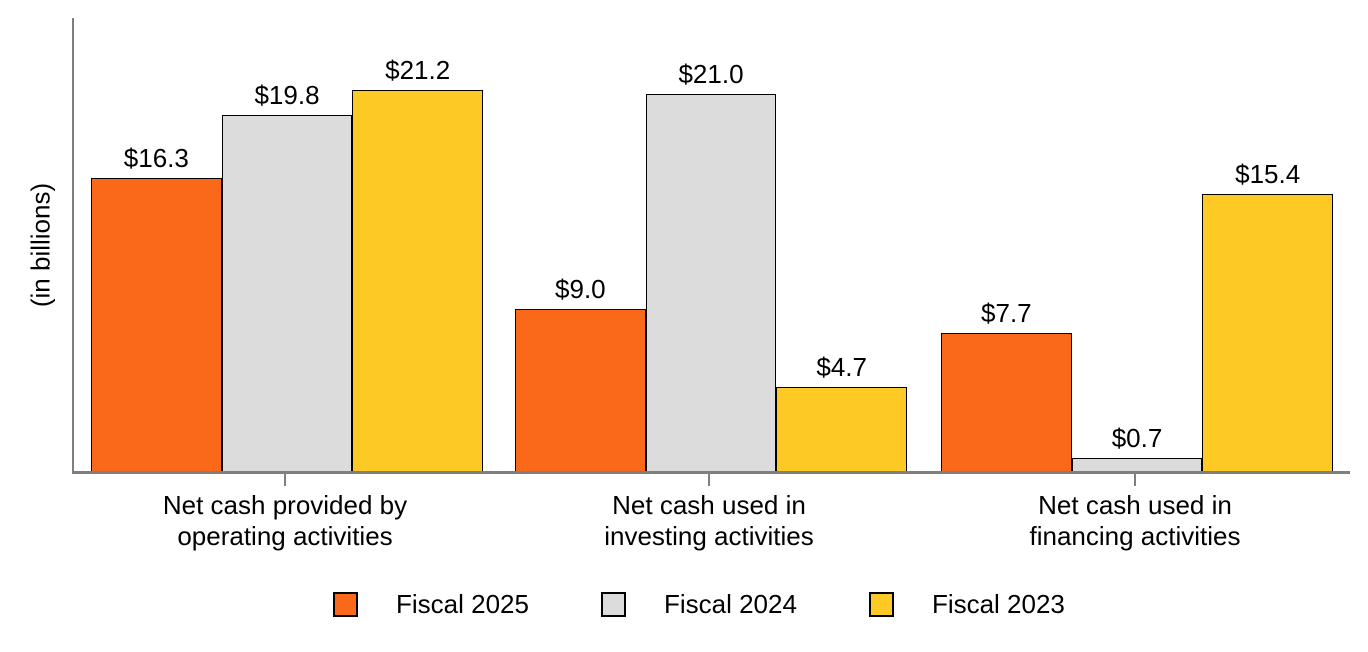 Image resolution: width=1368 pixels, height=652 pixels. What do you see at coordinates (1268, 174) in the screenshot?
I see `bar-value-label: $15.4` at bounding box center [1268, 174].